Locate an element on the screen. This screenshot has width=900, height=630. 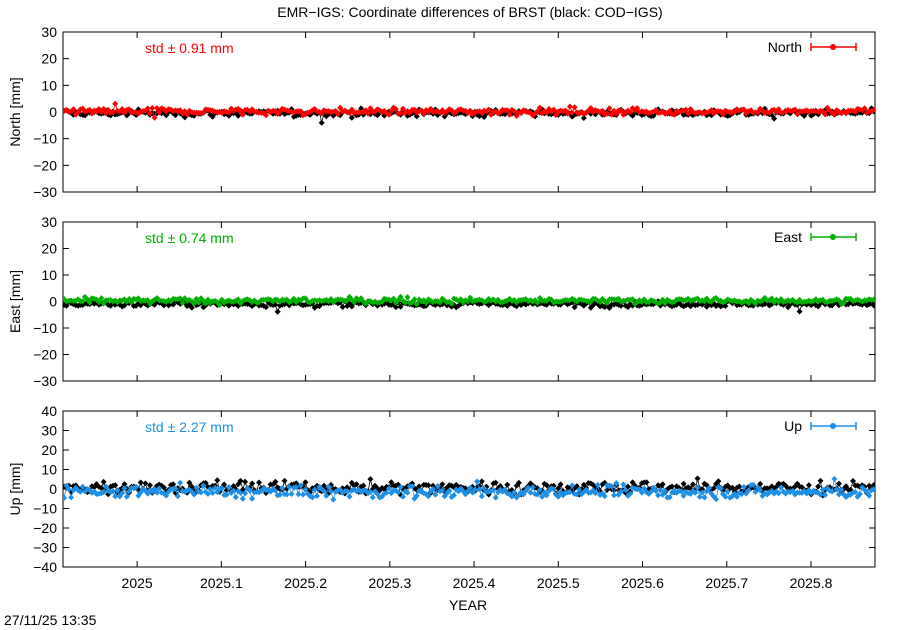
y-tick-label: 20 is located at coordinates (49, 249).